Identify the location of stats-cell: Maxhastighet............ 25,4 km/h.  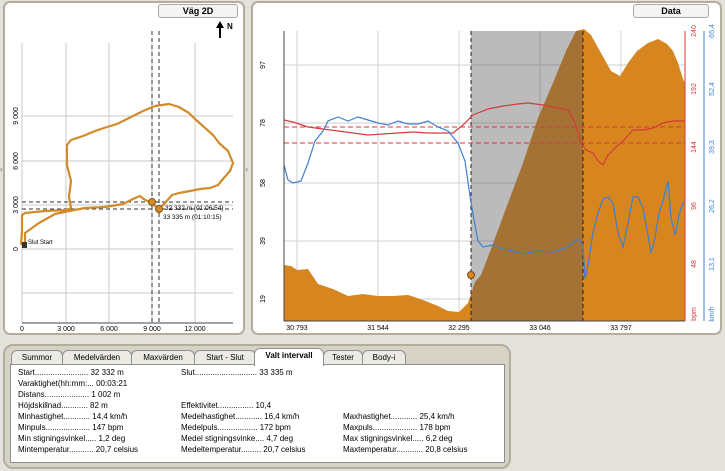
(399, 416).